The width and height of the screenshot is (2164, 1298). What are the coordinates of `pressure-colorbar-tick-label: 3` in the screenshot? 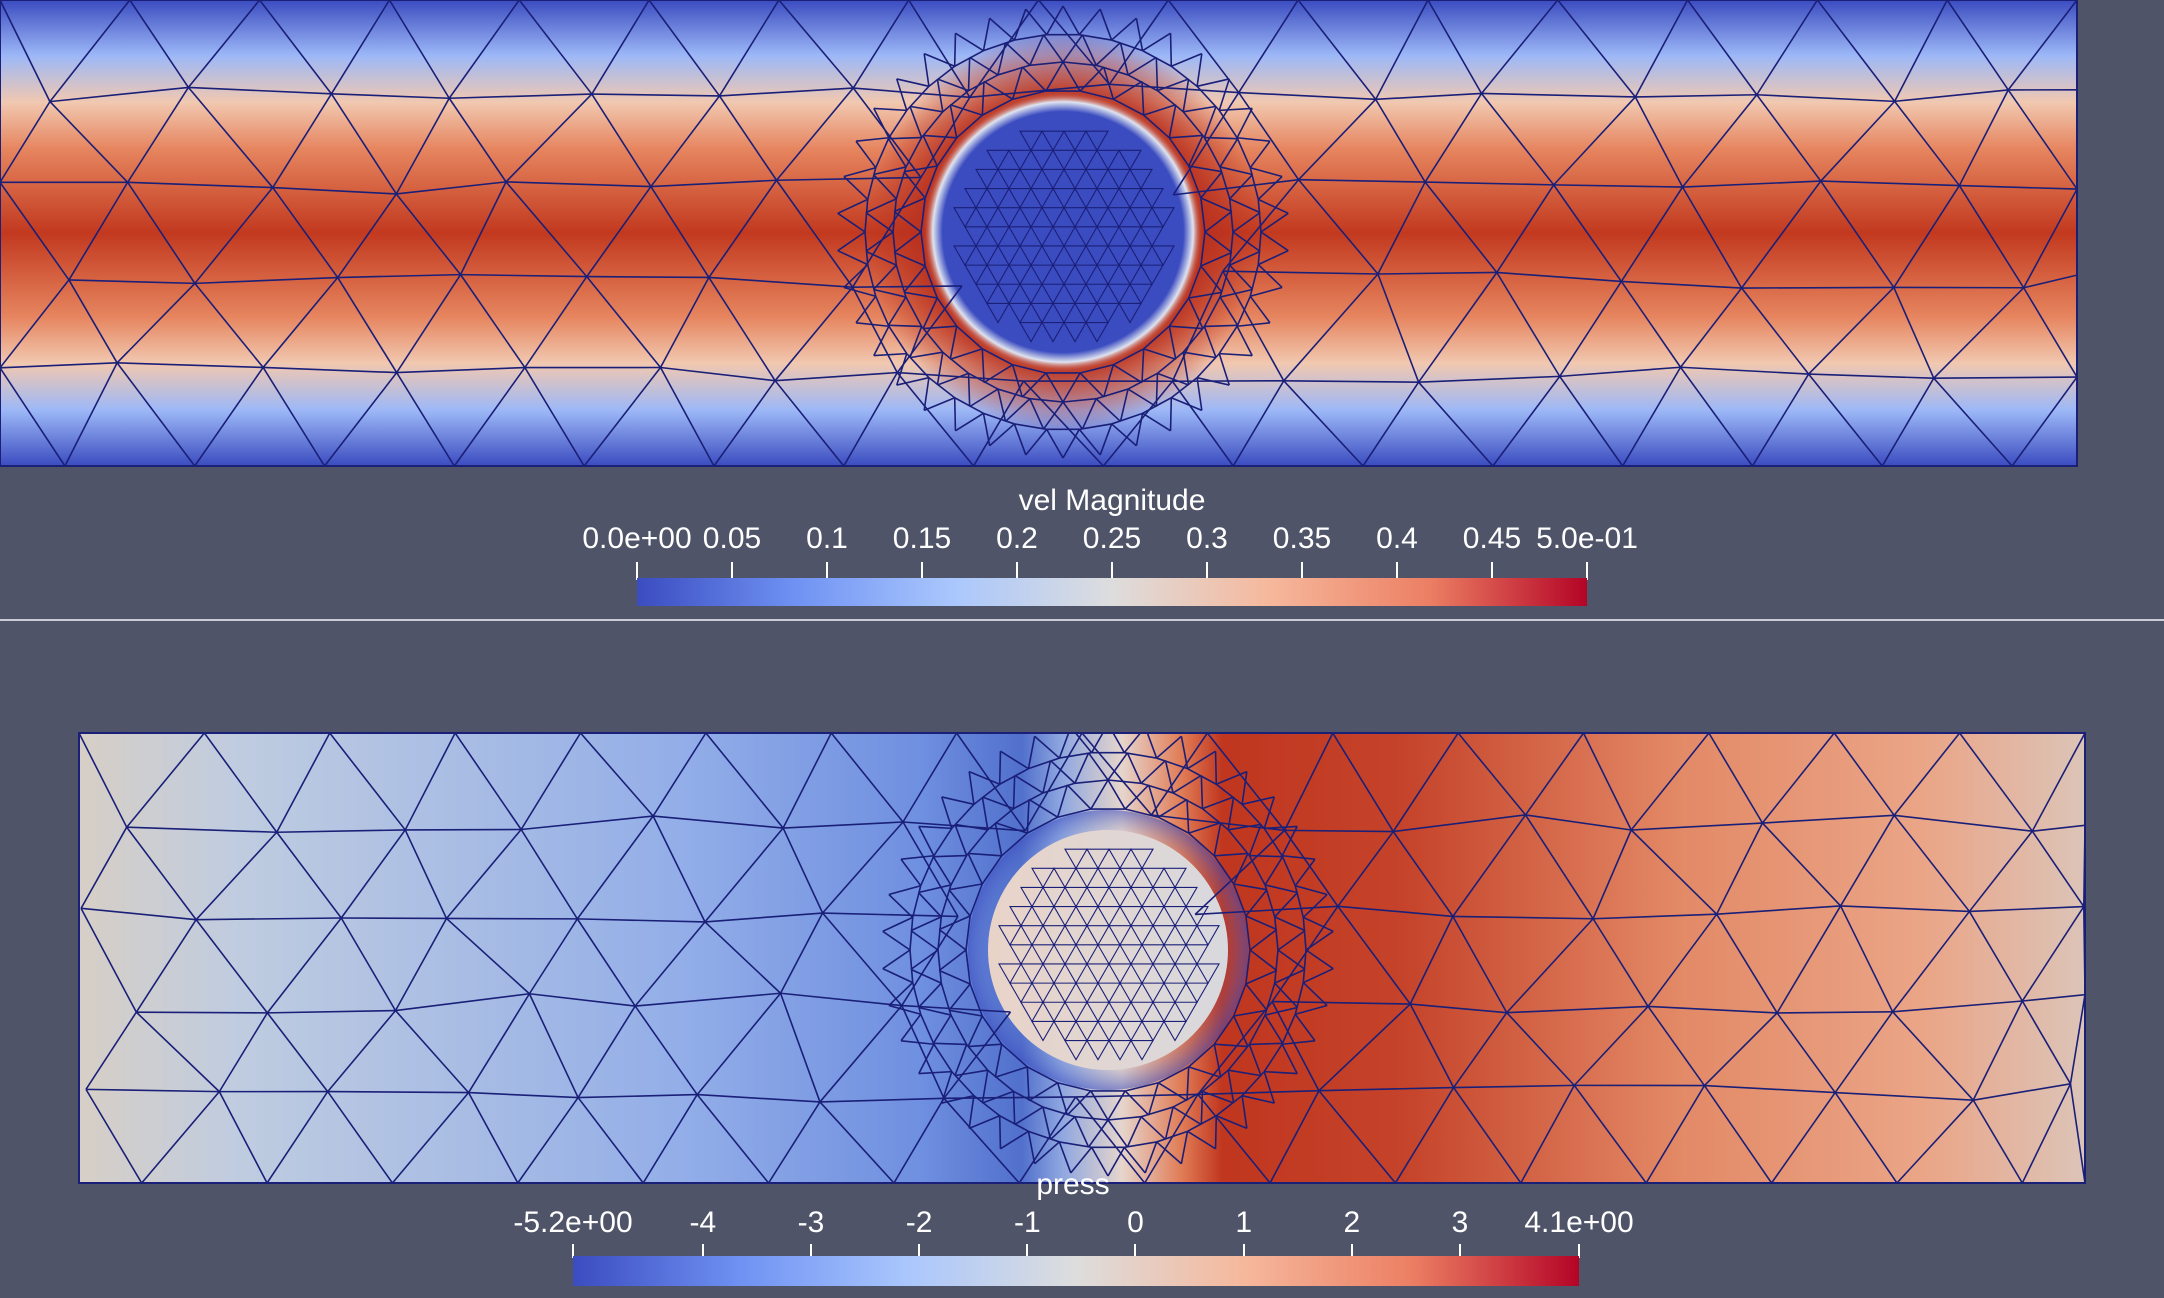 It's located at (1460, 1222).